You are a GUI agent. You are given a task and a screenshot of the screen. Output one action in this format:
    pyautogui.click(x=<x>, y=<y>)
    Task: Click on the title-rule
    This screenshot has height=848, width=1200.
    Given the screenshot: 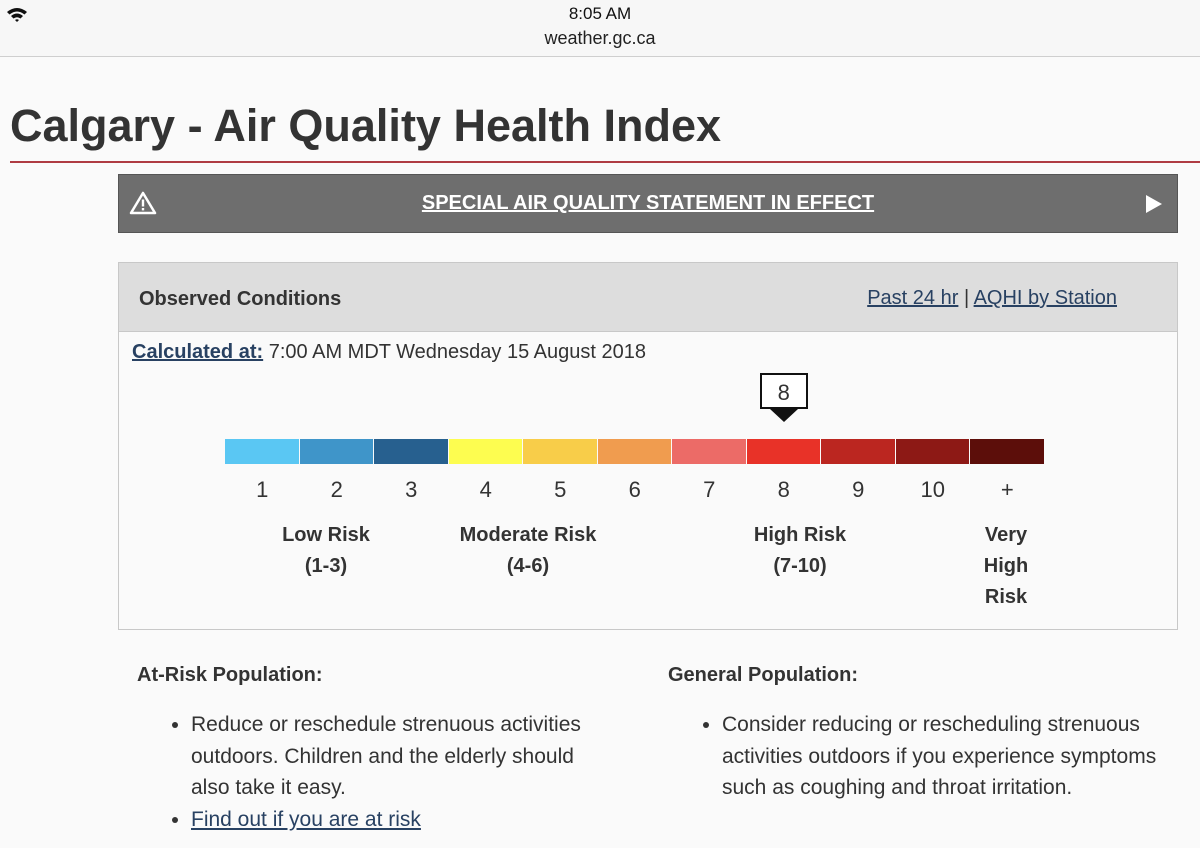 What is the action you would take?
    pyautogui.click(x=605, y=162)
    